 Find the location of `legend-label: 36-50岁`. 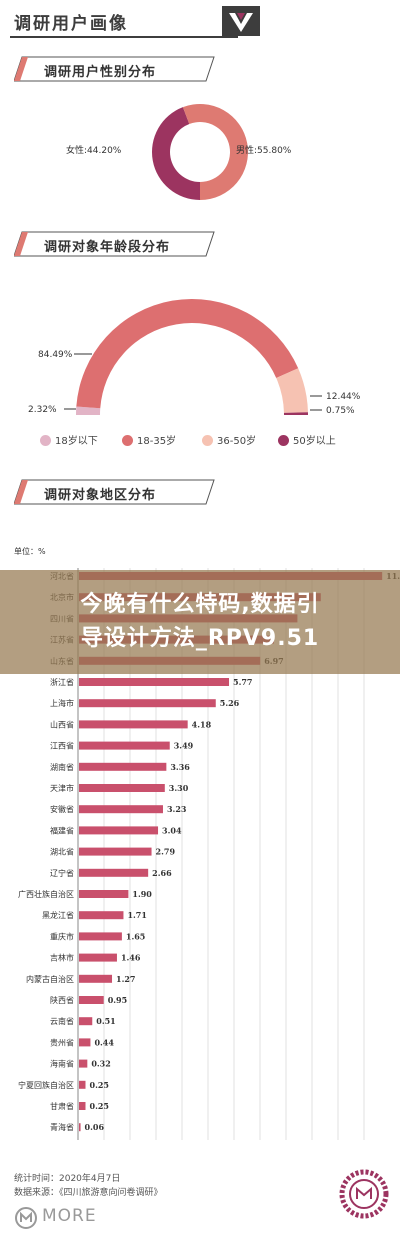

legend-label: 36-50岁 is located at coordinates (237, 441).